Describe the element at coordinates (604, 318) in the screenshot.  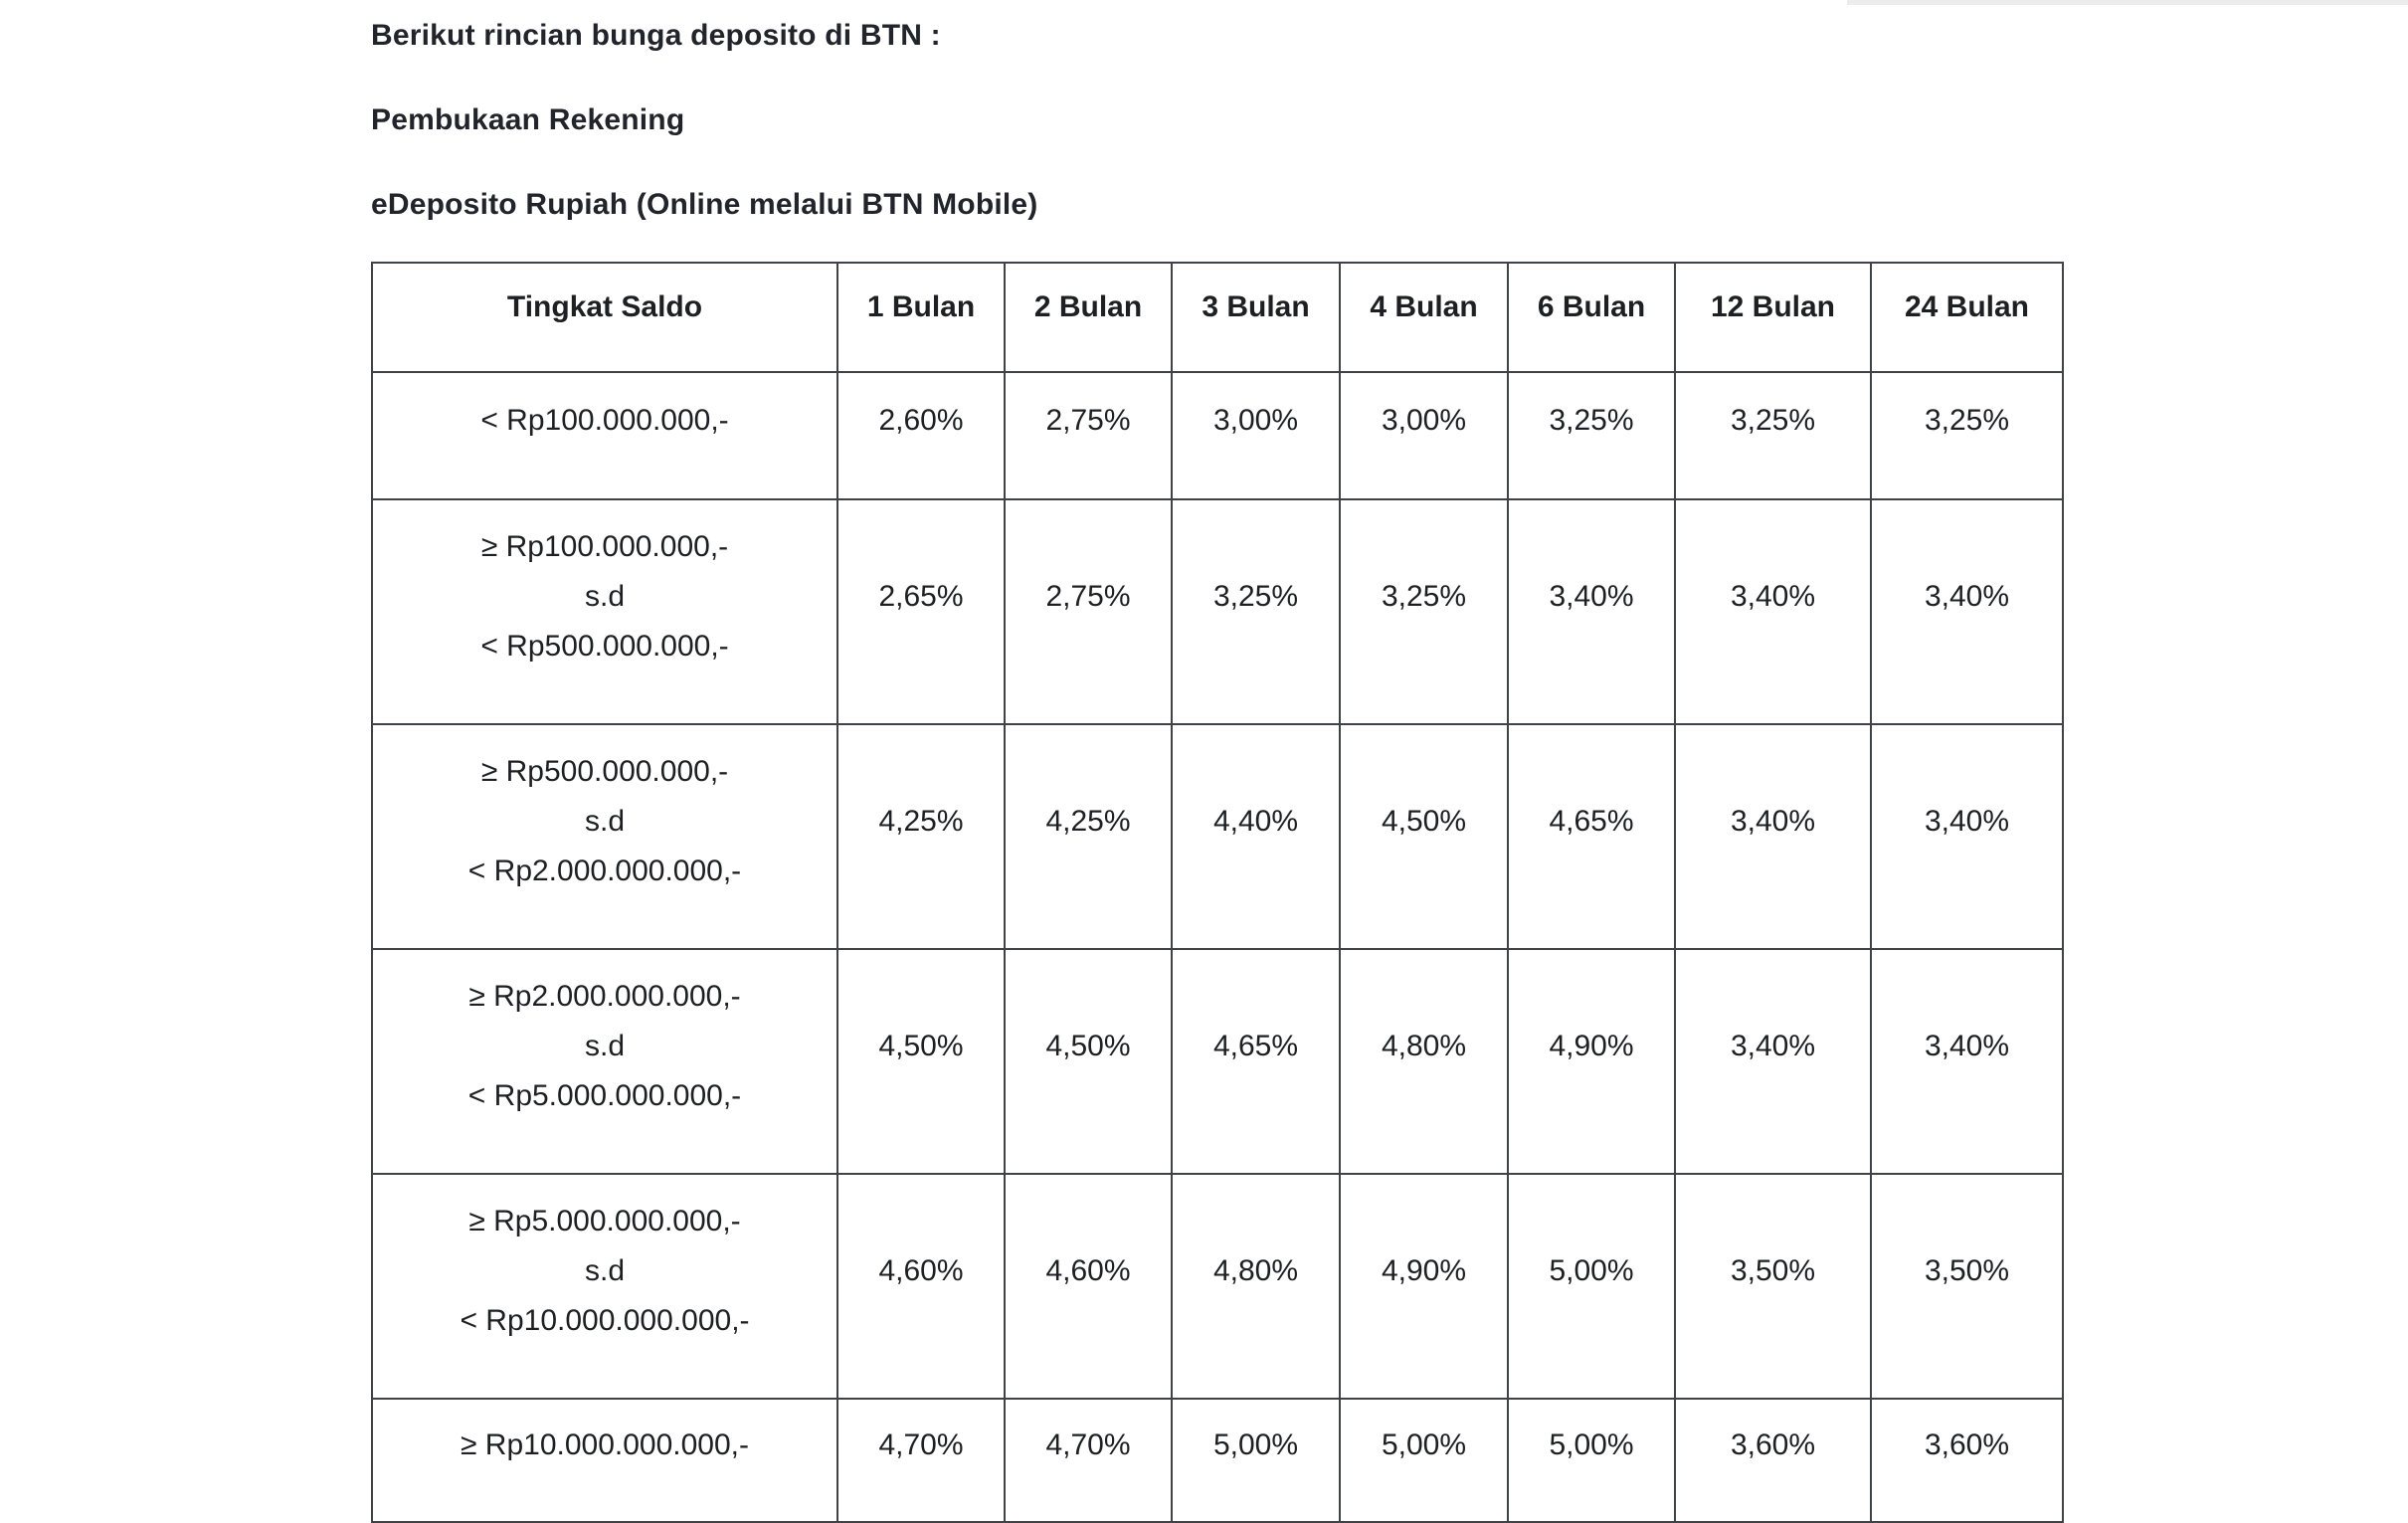
I see `column-header-tingkat-saldo: Tingkat Saldo` at that location.